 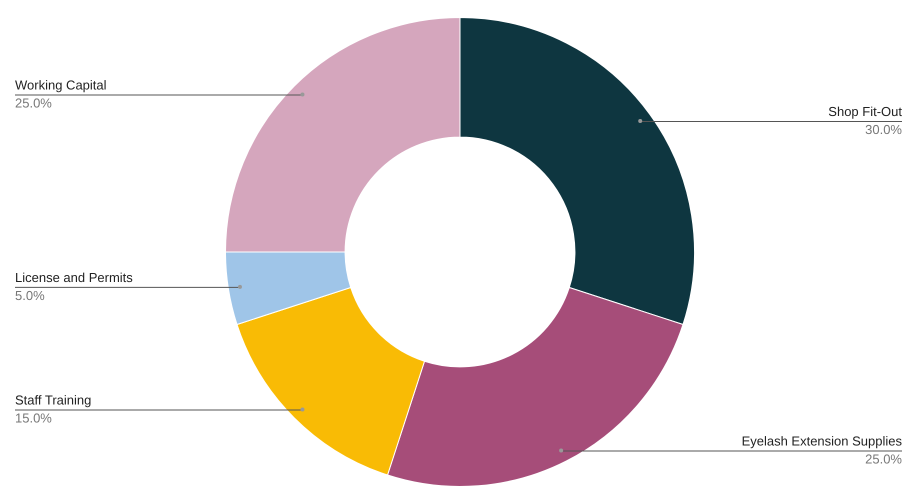 What do you see at coordinates (883, 130) in the screenshot?
I see `data-label: 30.0%` at bounding box center [883, 130].